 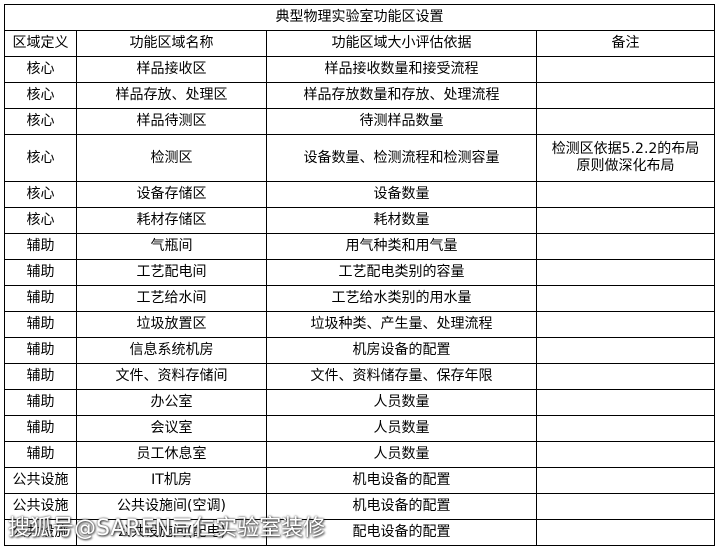 What do you see at coordinates (171, 350) in the screenshot?
I see `cell-name: 信息系统机房` at bounding box center [171, 350].